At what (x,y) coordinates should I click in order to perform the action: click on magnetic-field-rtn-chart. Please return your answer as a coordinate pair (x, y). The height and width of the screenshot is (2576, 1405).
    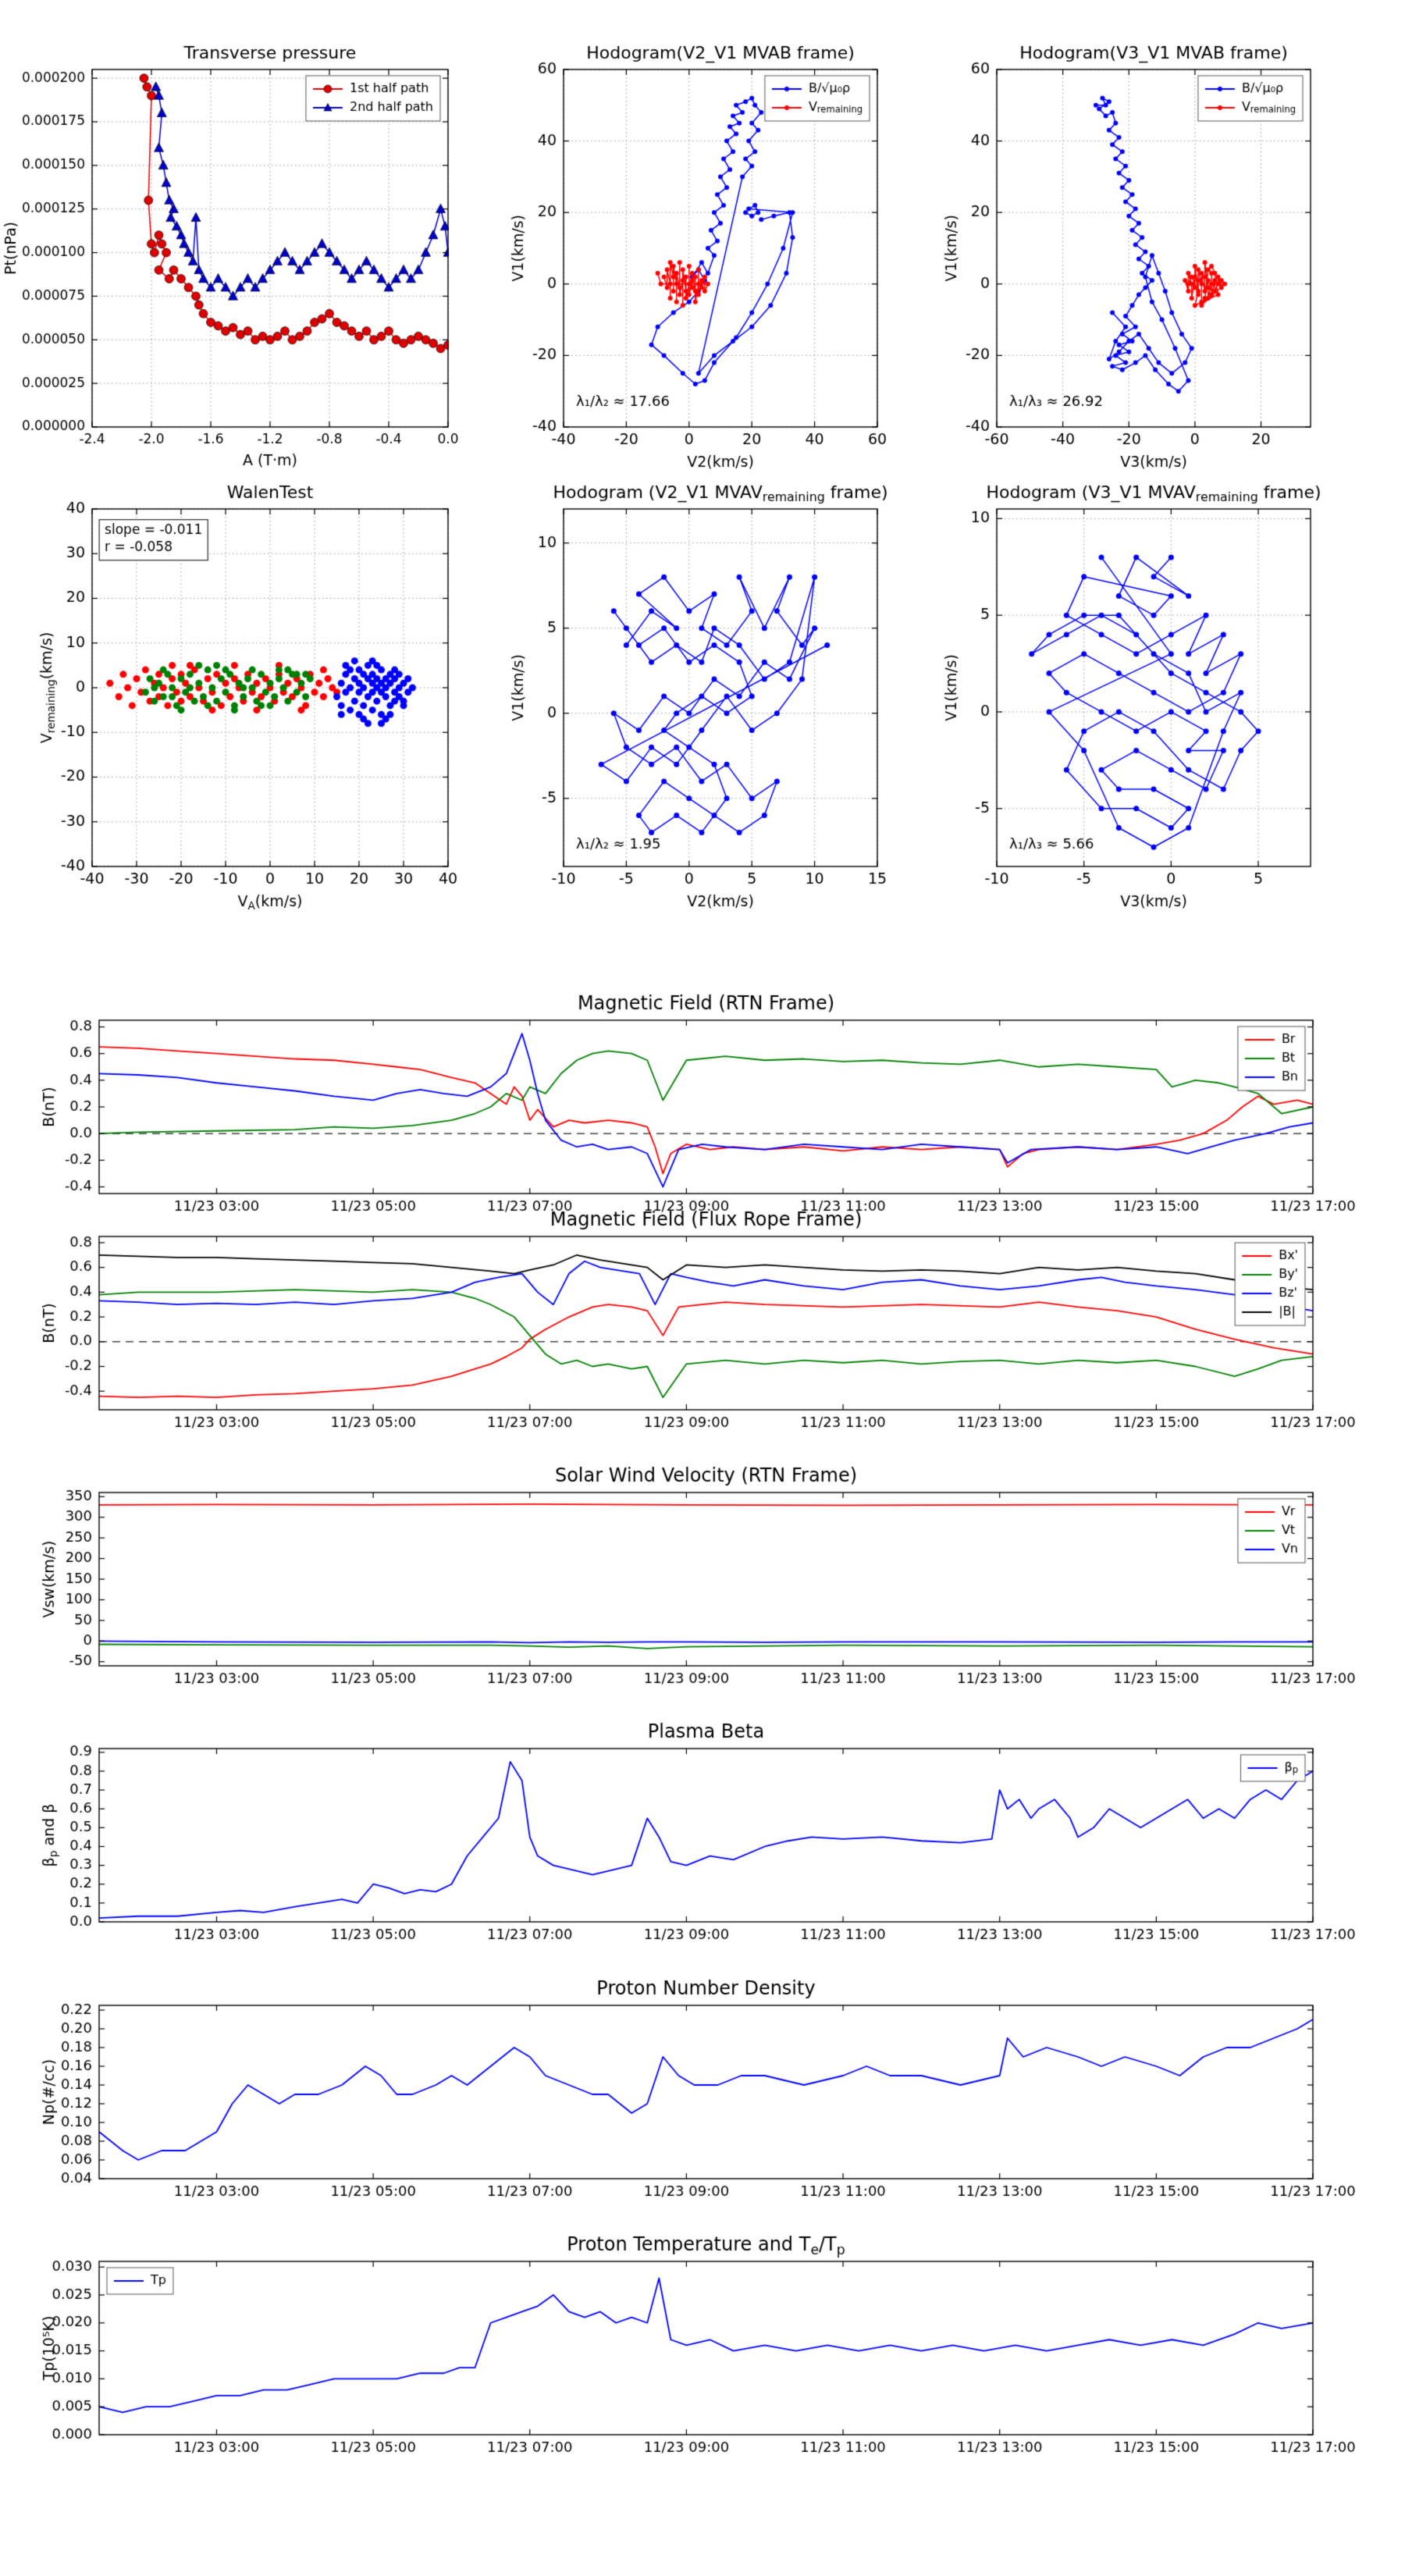
    Looking at the image, I should click on (698, 1113).